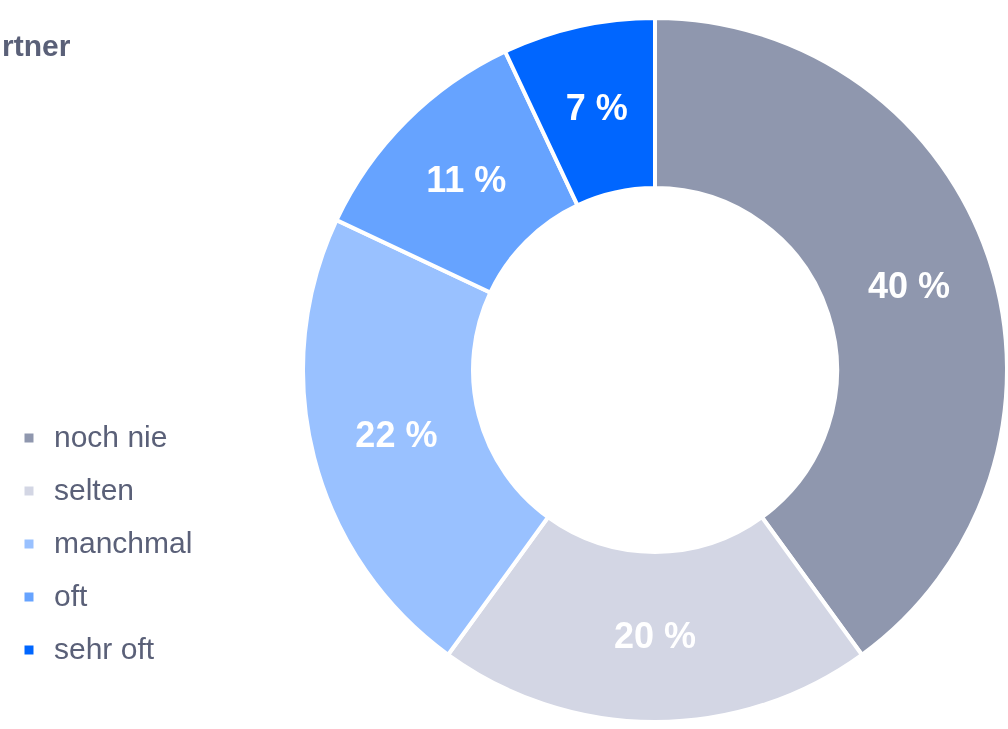 This screenshot has height=729, width=1008. I want to click on data-label: 7 %, so click(596, 108).